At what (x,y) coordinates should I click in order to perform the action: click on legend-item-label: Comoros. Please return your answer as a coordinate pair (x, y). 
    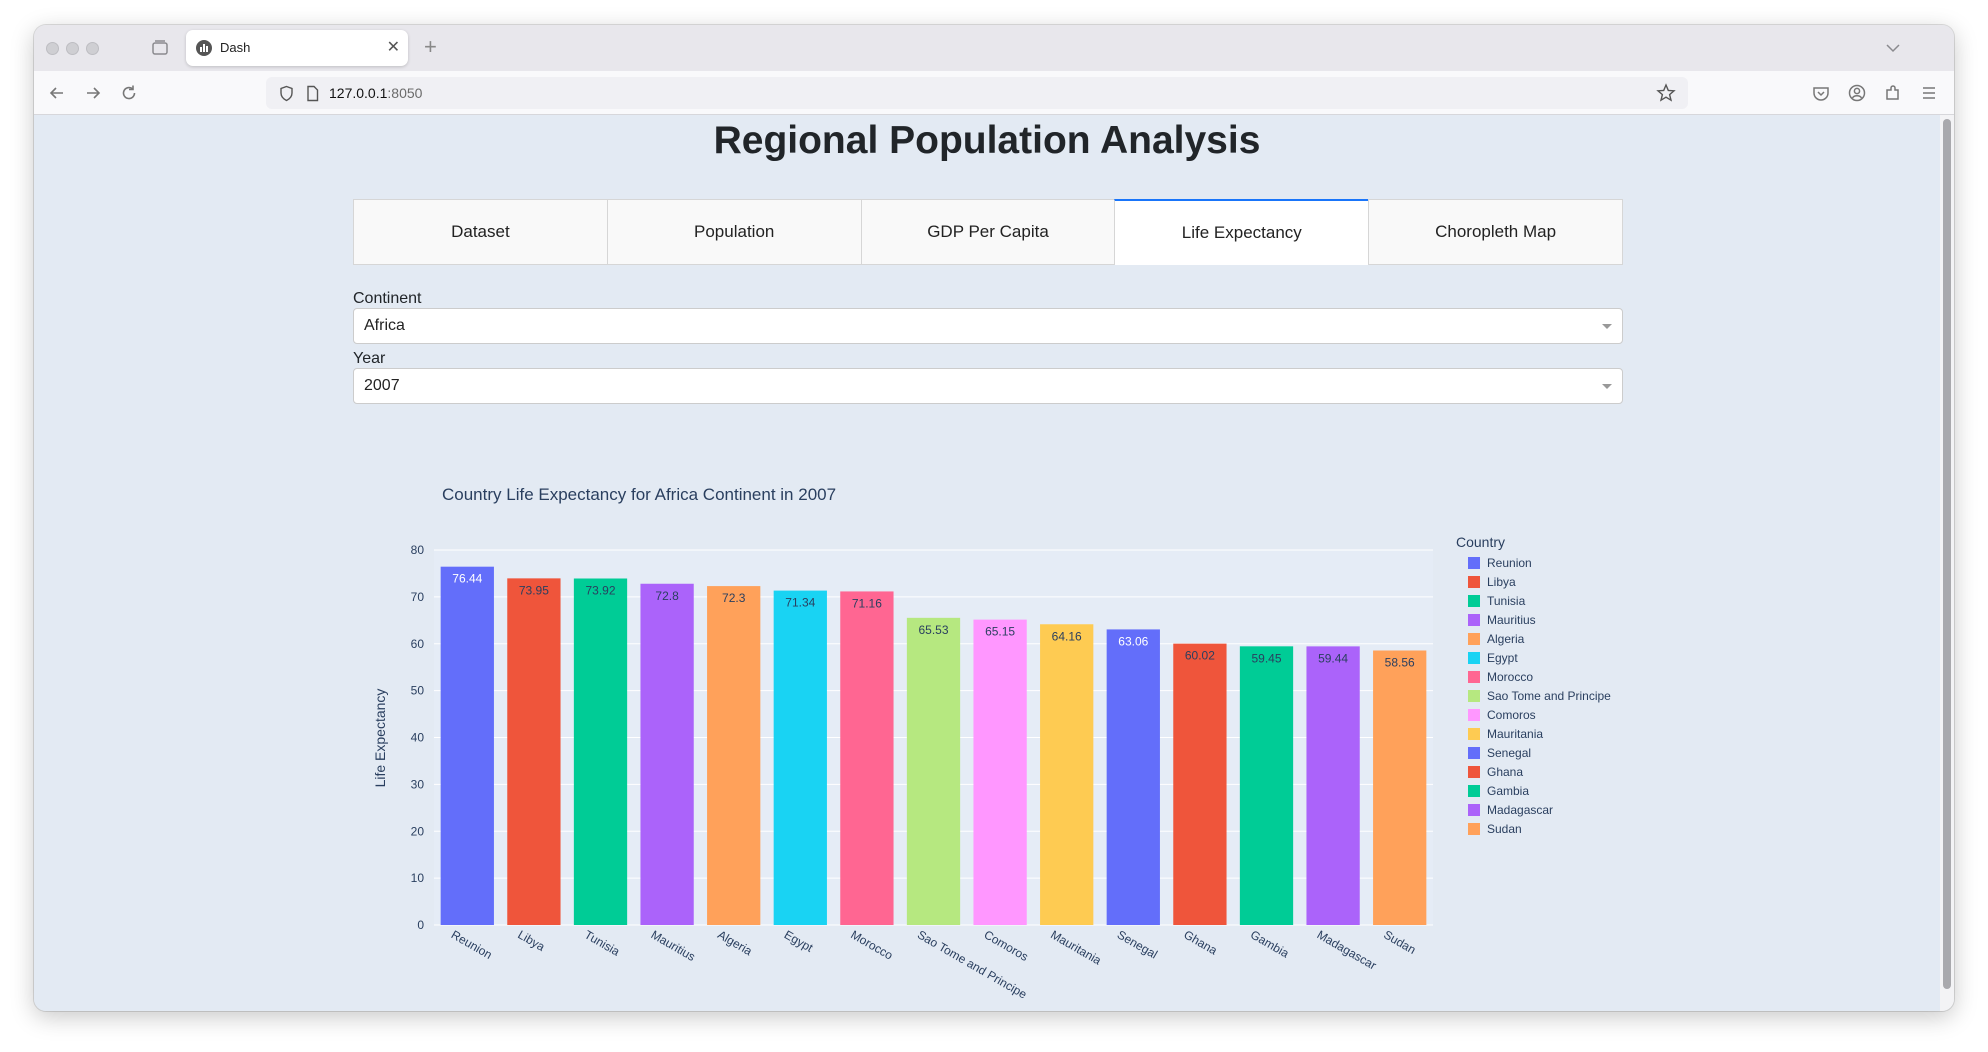
    Looking at the image, I should click on (1511, 715).